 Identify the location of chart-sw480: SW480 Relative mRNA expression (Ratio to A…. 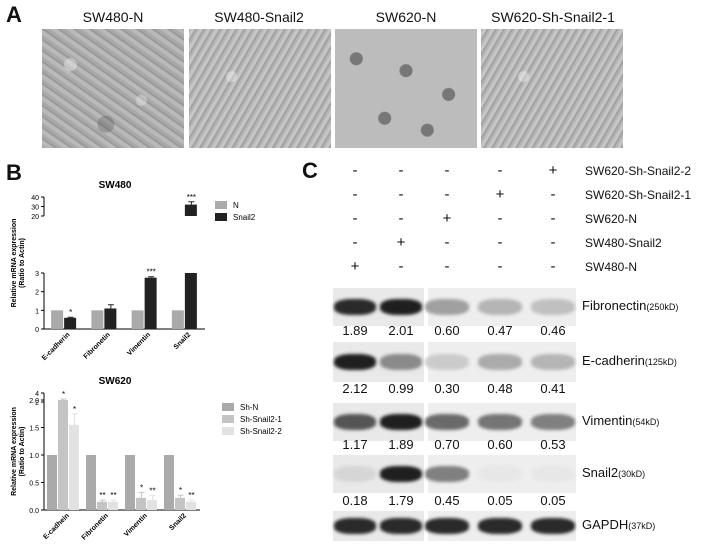
(133, 271).